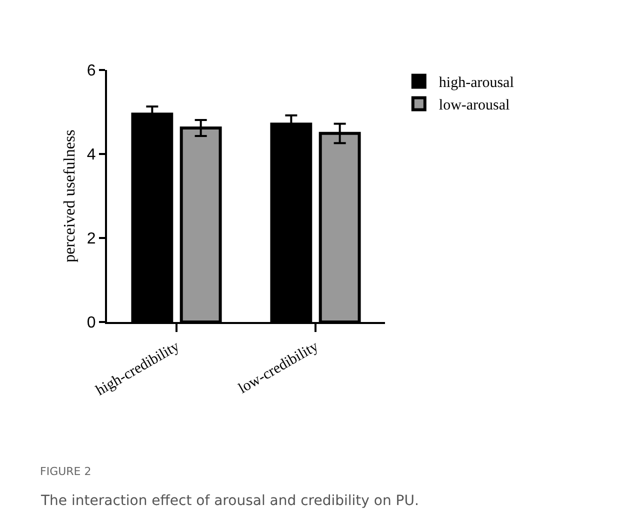 This screenshot has width=644, height=518. What do you see at coordinates (66, 471) in the screenshot?
I see `caption: FIGURE 2` at bounding box center [66, 471].